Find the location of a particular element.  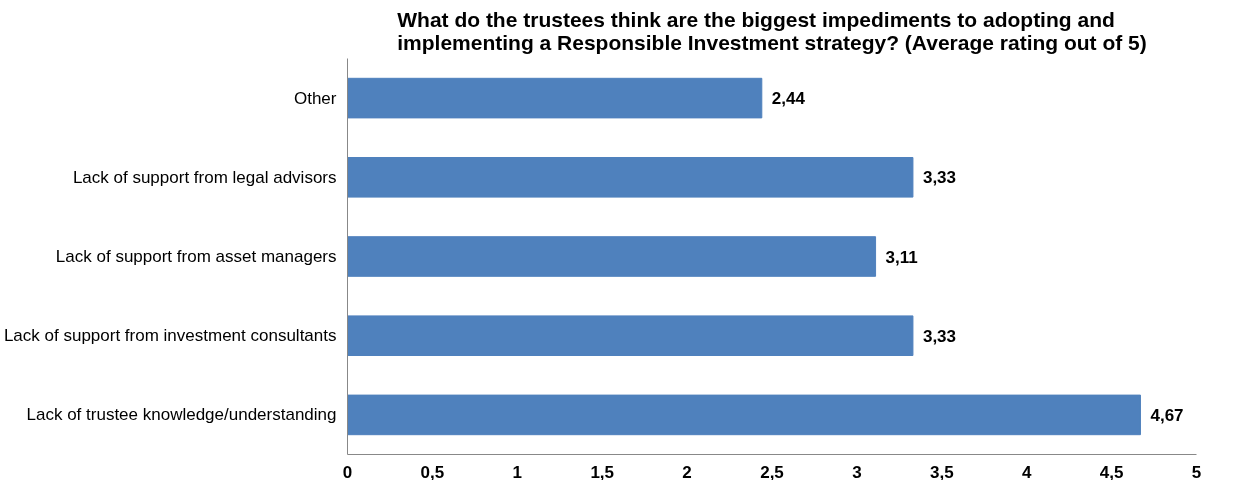

x-tick-label: 0 is located at coordinates (347, 472).